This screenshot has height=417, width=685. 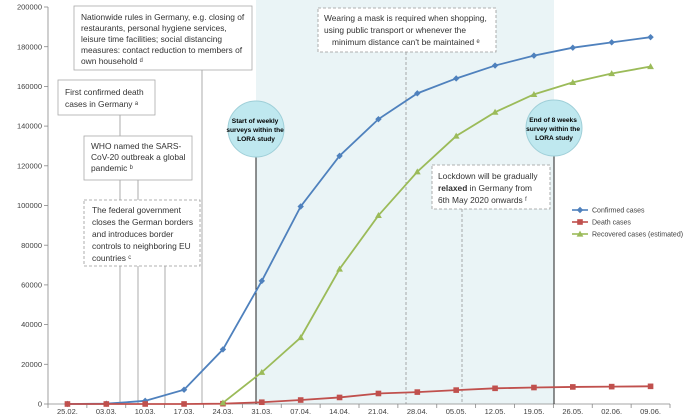 I want to click on y-tick-label: 120000, so click(x=29, y=165).